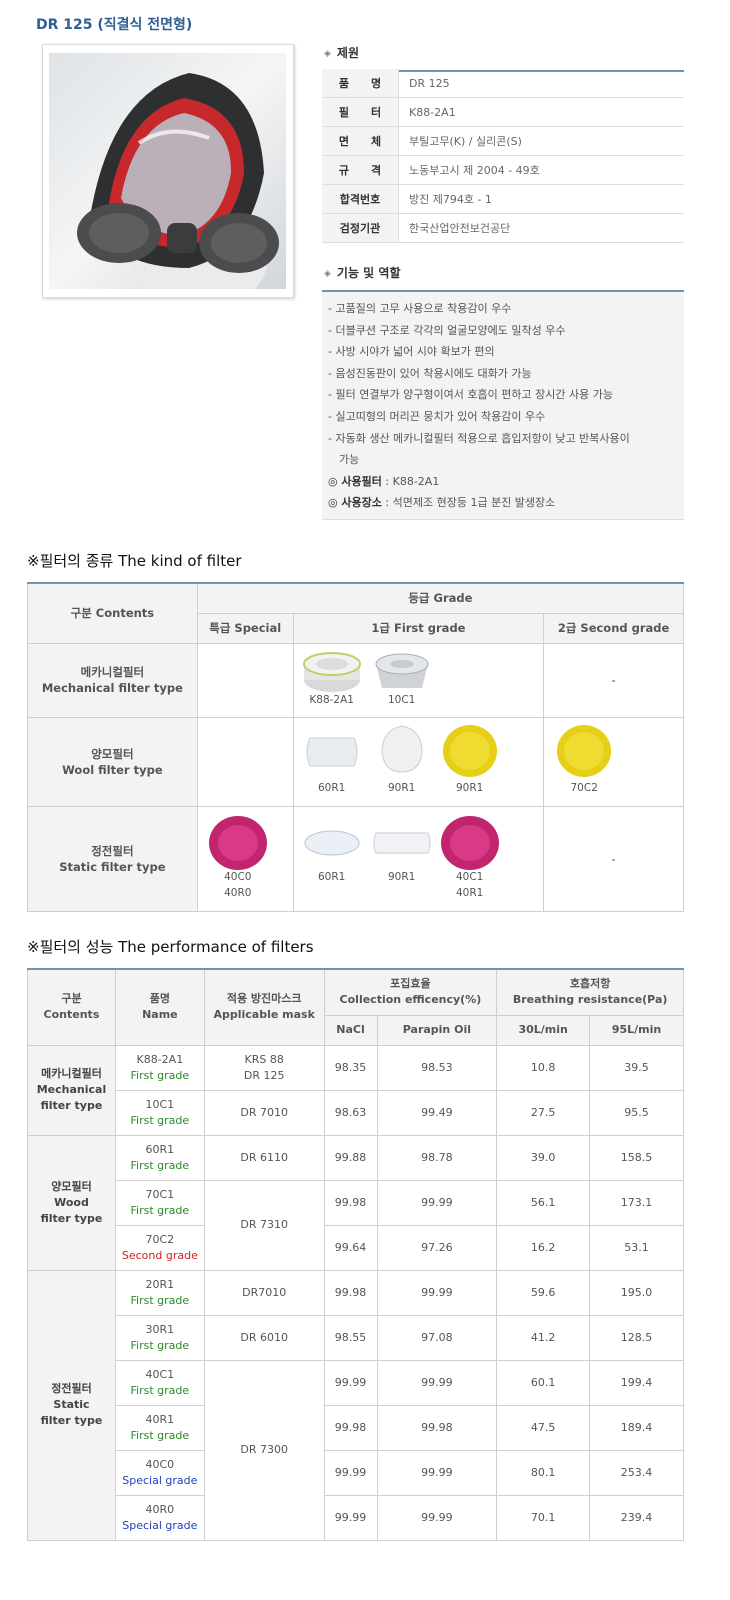 The height and width of the screenshot is (1600, 730). I want to click on filter-label-60r1: 60R1, so click(332, 787).